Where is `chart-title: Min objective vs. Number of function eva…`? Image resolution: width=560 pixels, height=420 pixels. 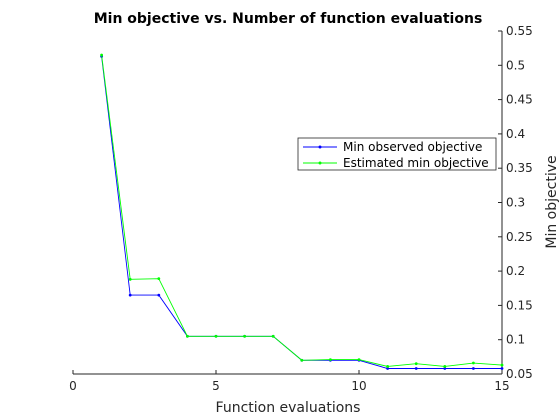
chart-title: Min objective vs. Number of function eva… is located at coordinates (288, 19).